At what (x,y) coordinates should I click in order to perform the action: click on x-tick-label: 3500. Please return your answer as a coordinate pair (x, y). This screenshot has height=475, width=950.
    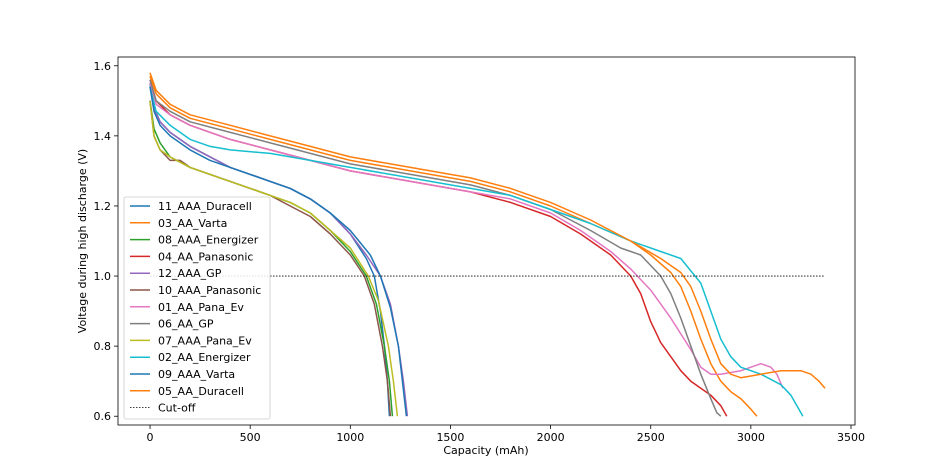
    Looking at the image, I should click on (851, 437).